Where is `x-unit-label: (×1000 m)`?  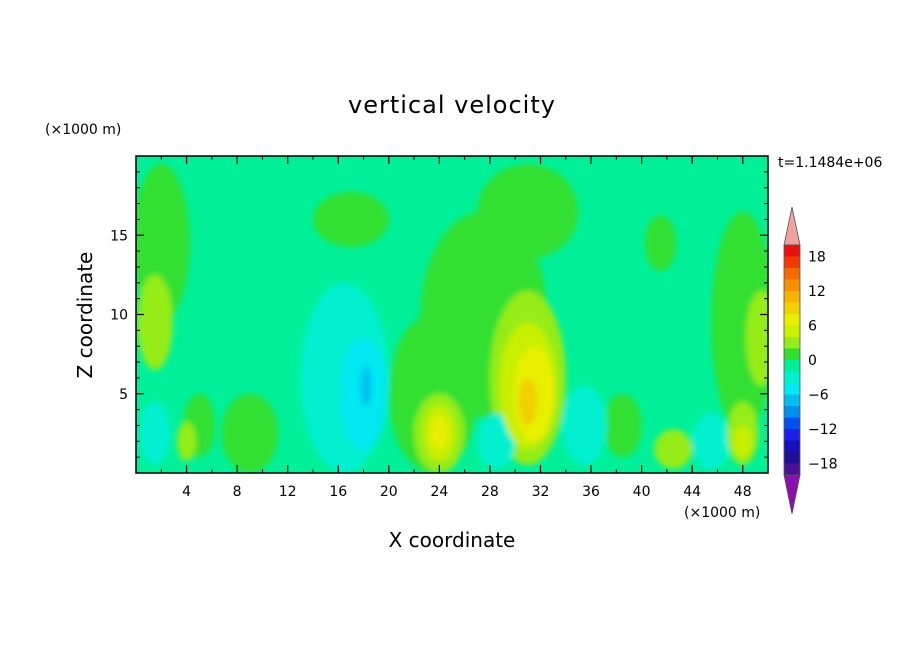
x-unit-label: (×1000 m) is located at coordinates (722, 513).